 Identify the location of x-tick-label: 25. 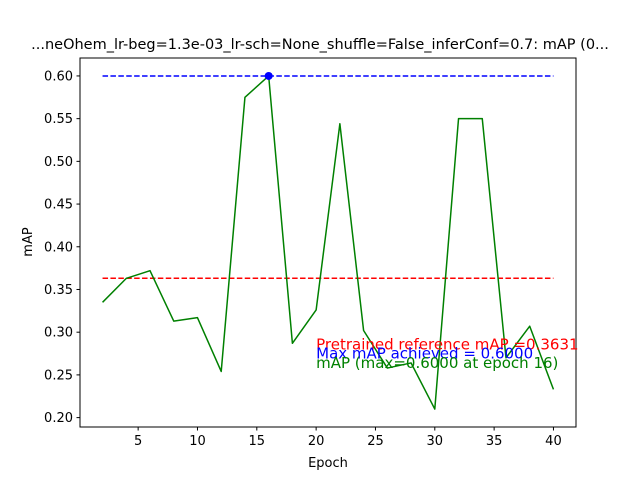
(375, 441).